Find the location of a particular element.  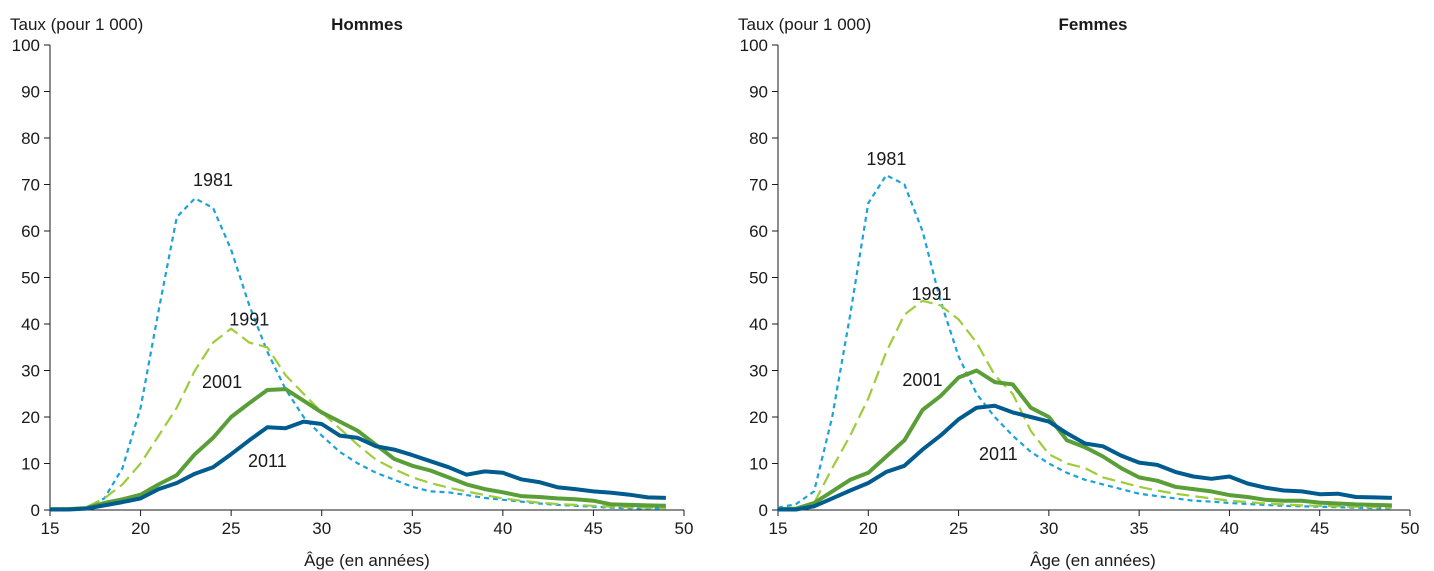

series-line-2001 is located at coordinates (358, 449).